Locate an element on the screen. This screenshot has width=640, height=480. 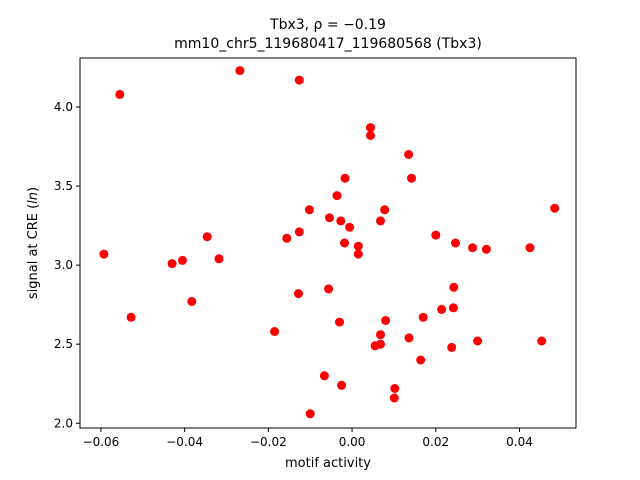
x-axis-ticks: −0.06 −0.04 −0.02 0.00 0.02 0.04 is located at coordinates (308, 438).